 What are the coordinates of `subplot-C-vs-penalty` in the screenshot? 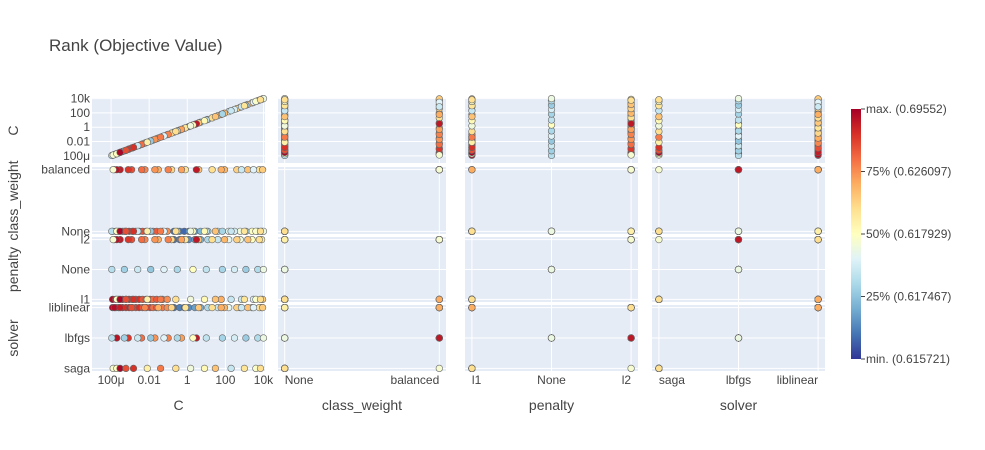 It's located at (551, 128).